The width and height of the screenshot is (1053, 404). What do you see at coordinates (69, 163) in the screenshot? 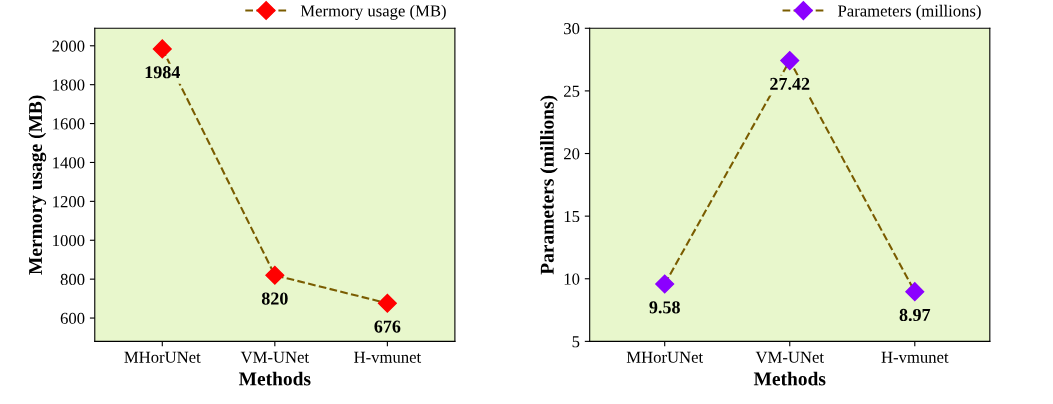
I see `y-tick-label: 1400` at bounding box center [69, 163].